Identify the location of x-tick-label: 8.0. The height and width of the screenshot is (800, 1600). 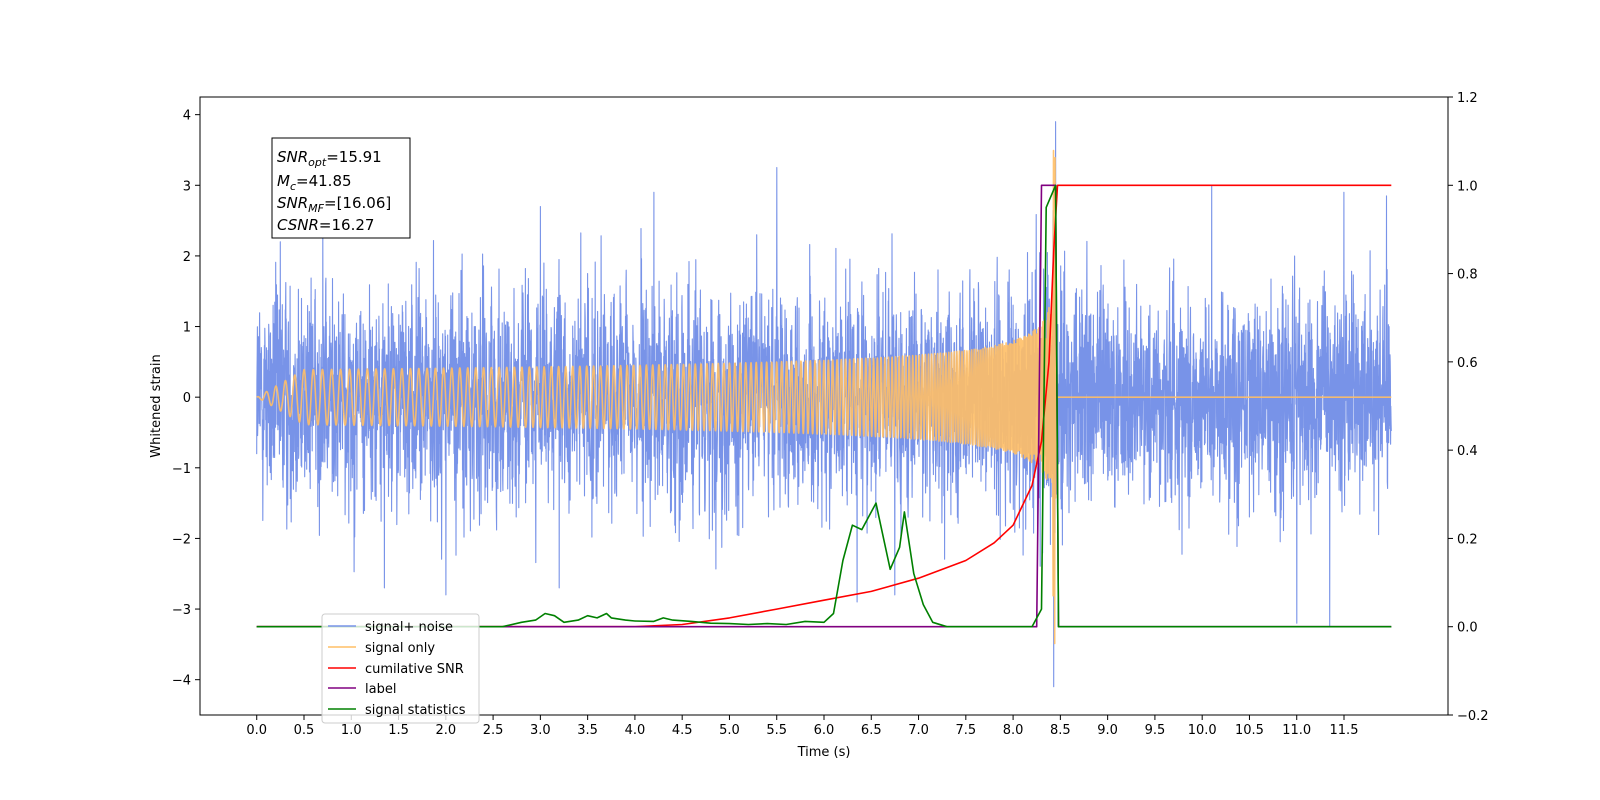
(1013, 730).